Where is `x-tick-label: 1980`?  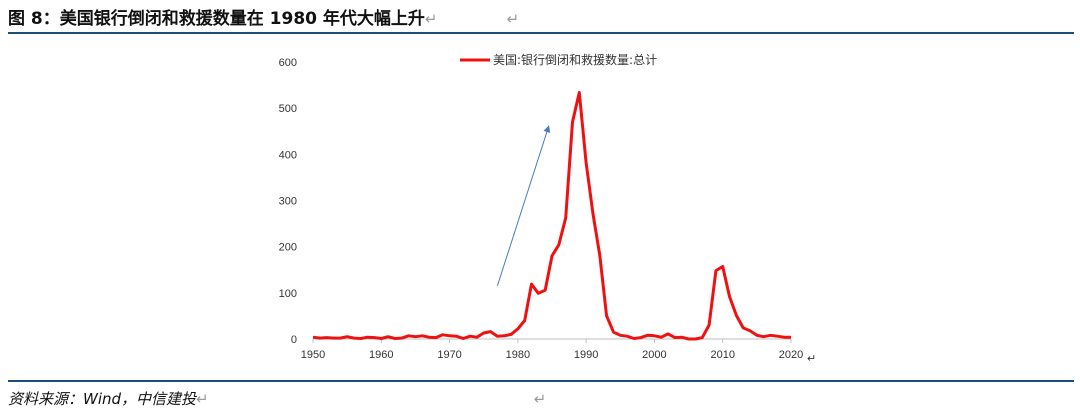
x-tick-label: 1980 is located at coordinates (518, 355).